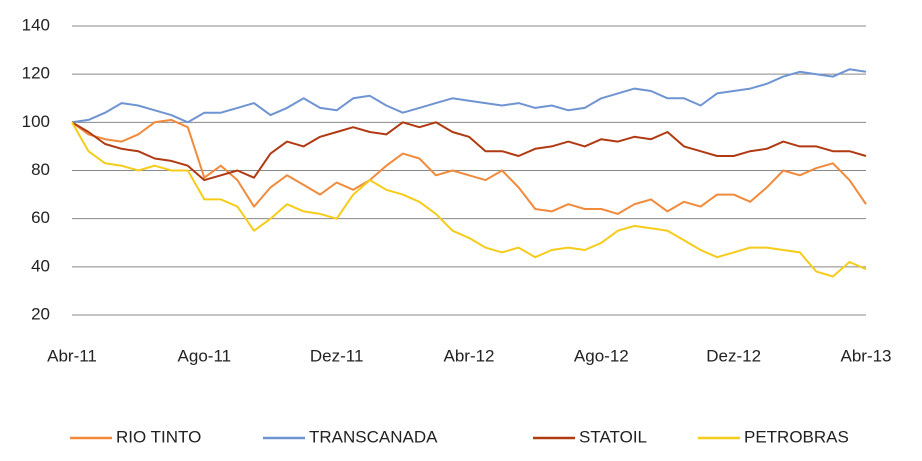 This screenshot has width=922, height=461. Describe the element at coordinates (40, 265) in the screenshot. I see `y-tick-label: 40` at that location.